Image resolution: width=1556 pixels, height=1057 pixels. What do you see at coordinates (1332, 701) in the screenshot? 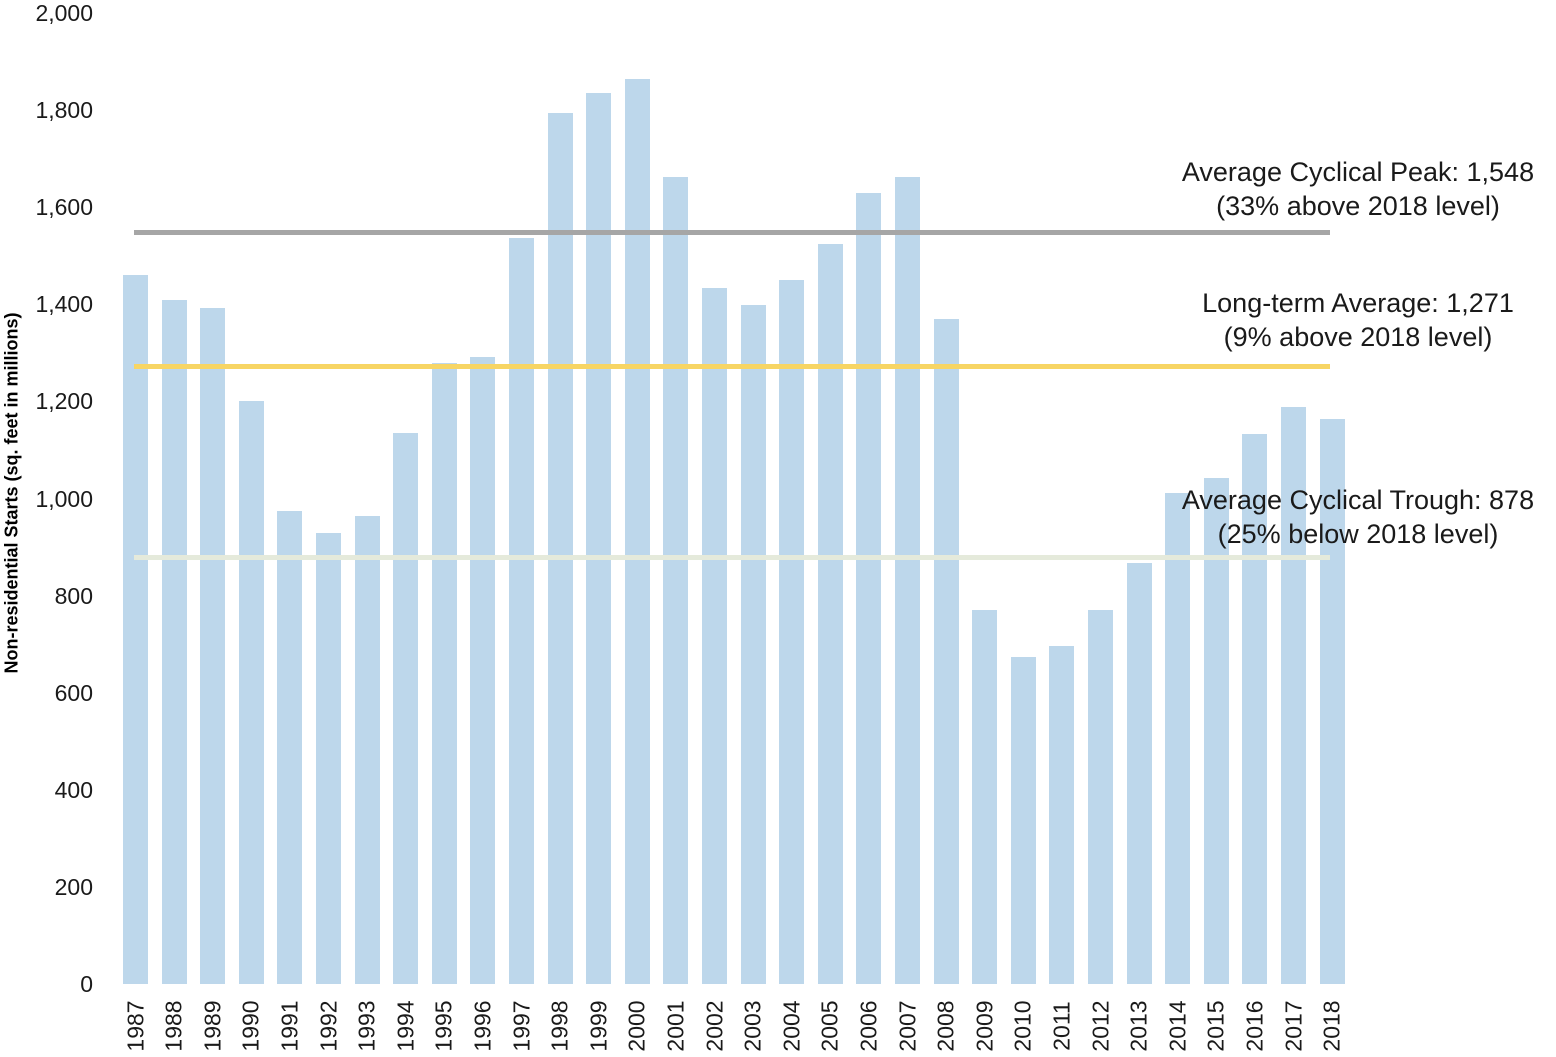
I see `bar-2018` at bounding box center [1332, 701].